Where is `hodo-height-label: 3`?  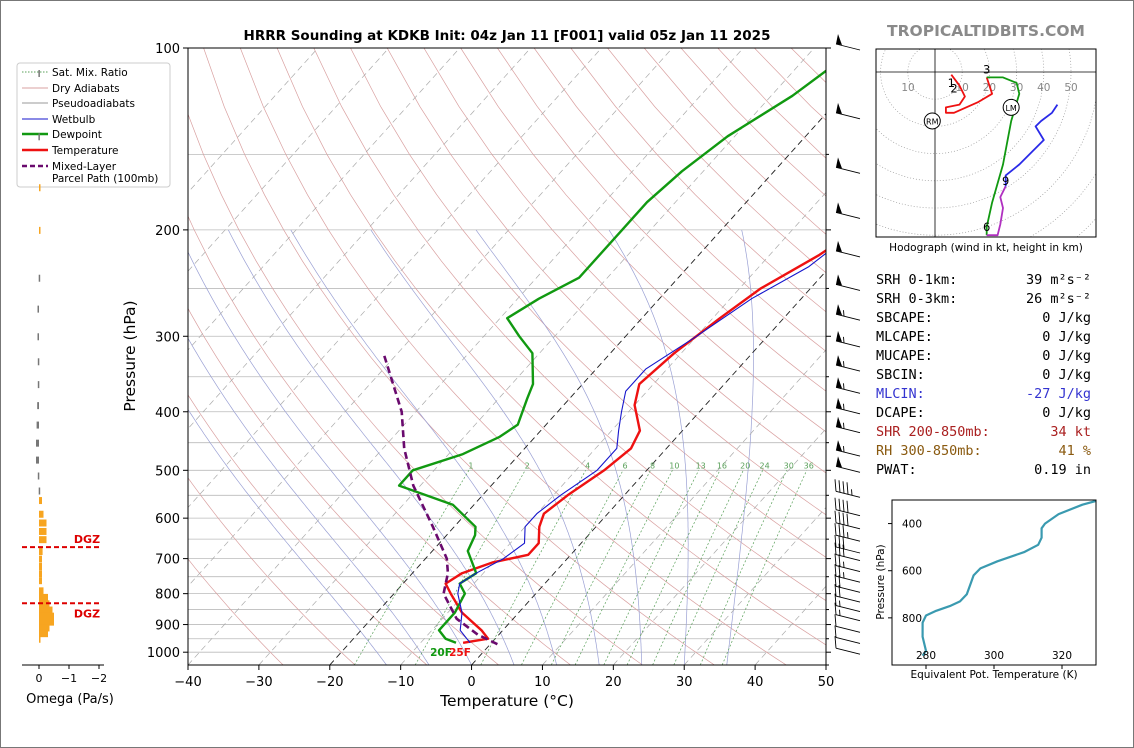 hodo-height-label: 3 is located at coordinates (986, 69).